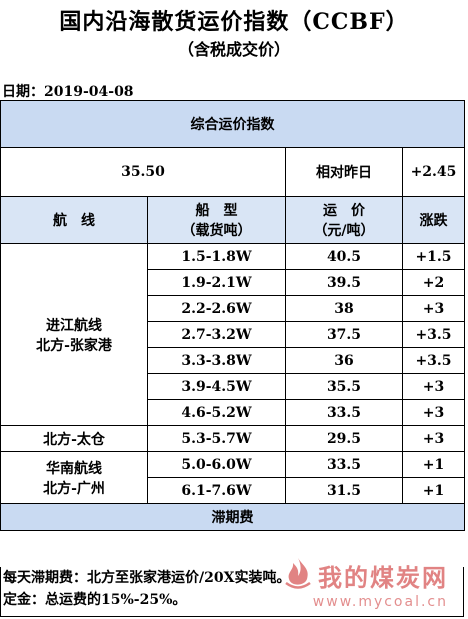 This screenshot has height=619, width=468. I want to click on demurrage-line-1: 每天滞期费：北方至张家港运价/20X实装吨。, so click(147, 578).